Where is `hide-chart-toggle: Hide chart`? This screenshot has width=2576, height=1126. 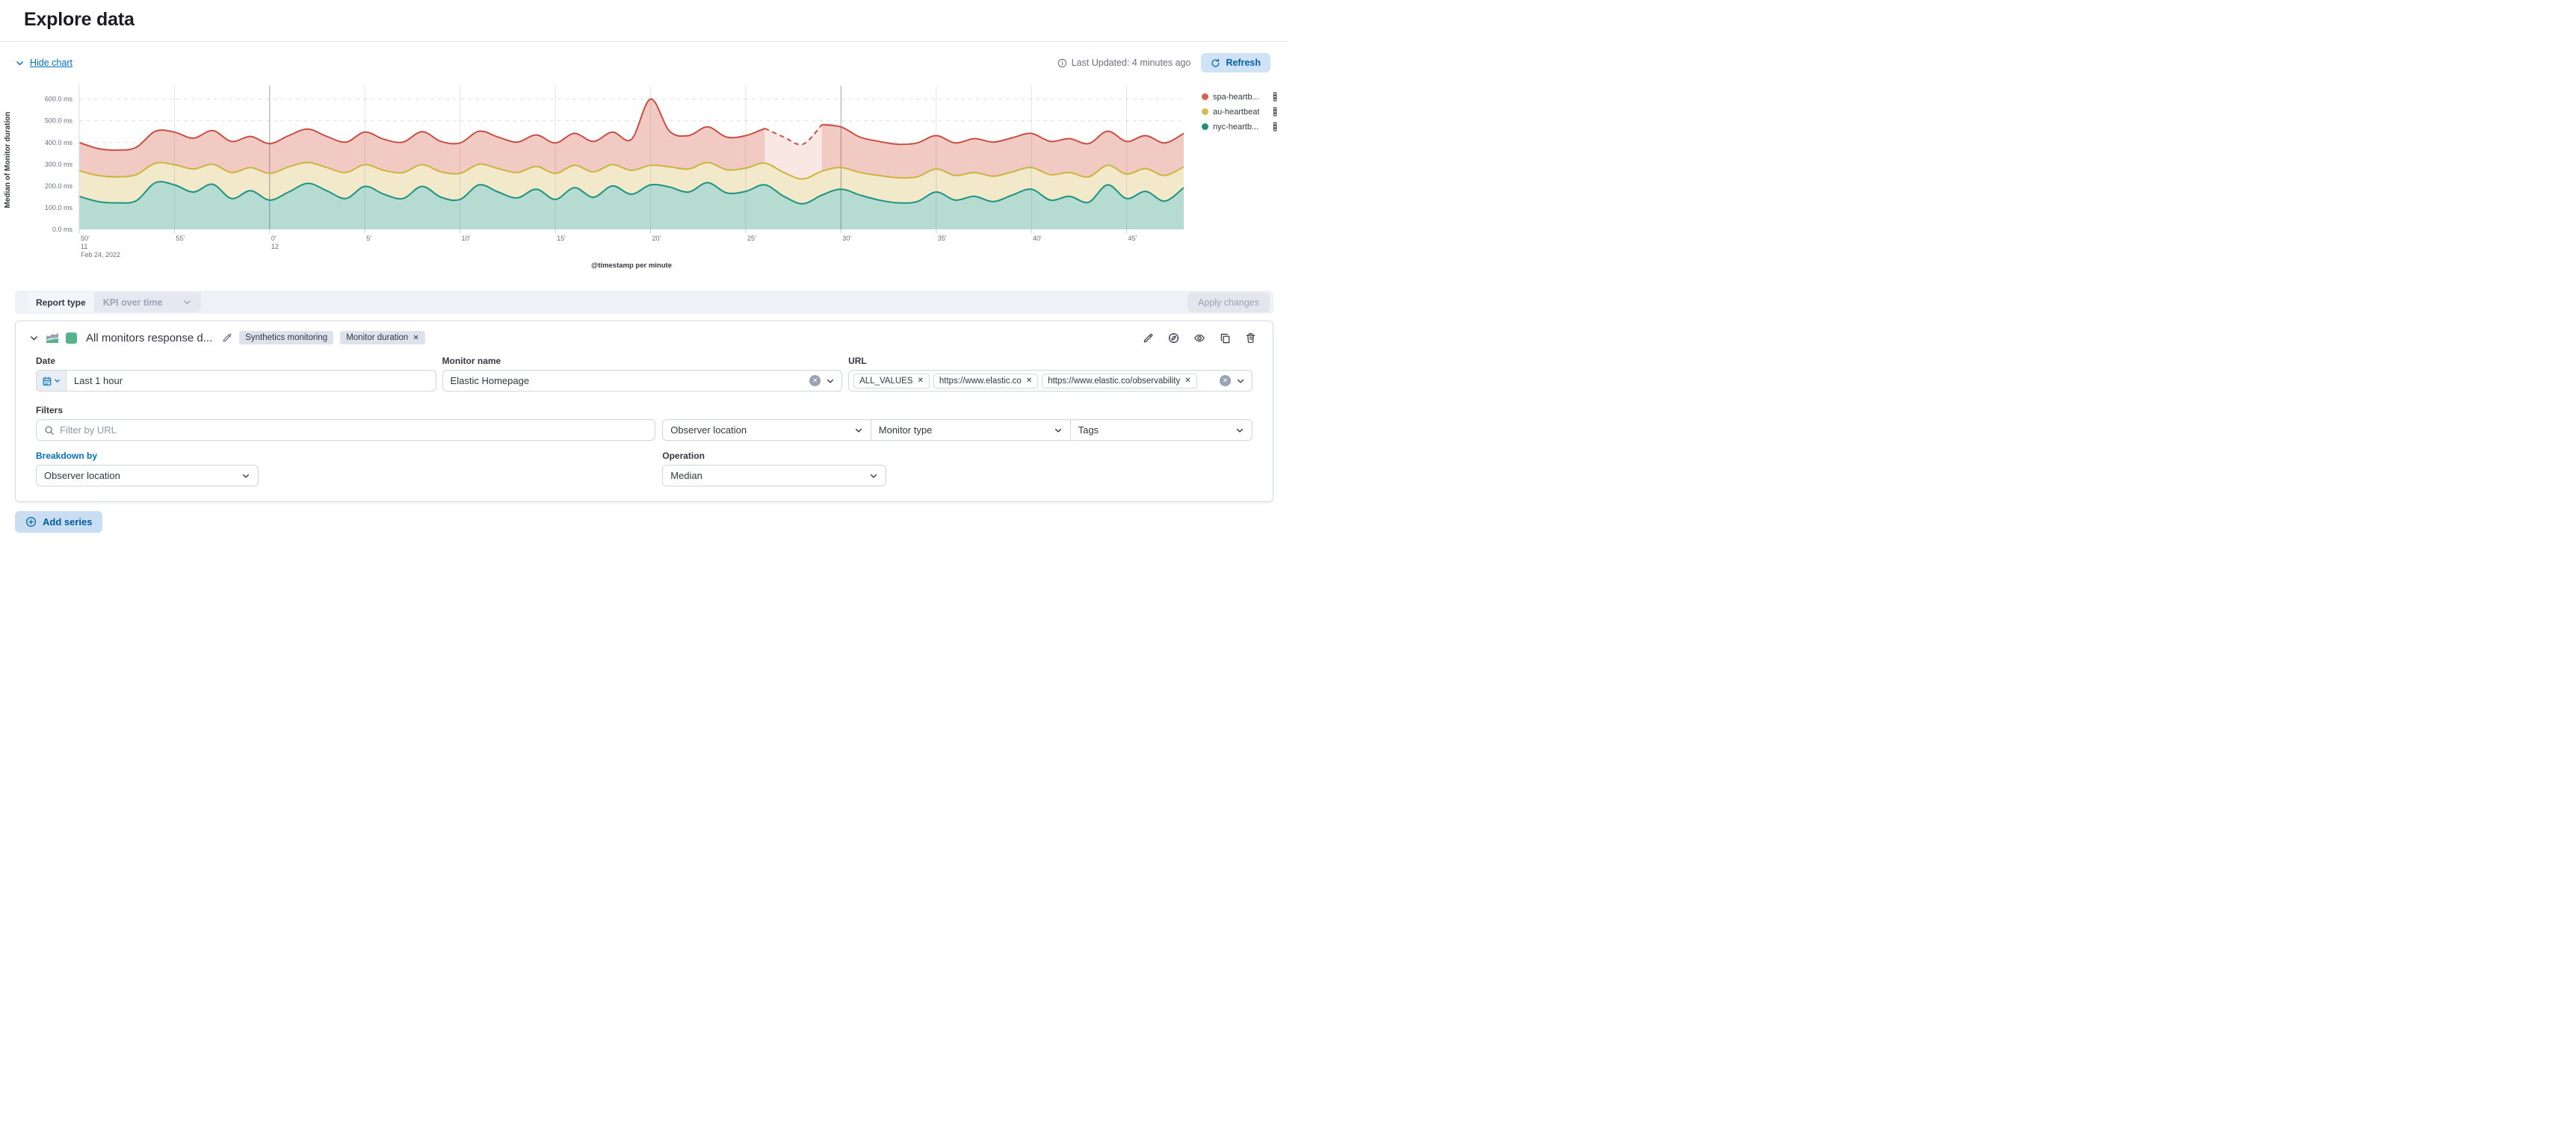
hide-chart-toggle: Hide chart is located at coordinates (43, 63).